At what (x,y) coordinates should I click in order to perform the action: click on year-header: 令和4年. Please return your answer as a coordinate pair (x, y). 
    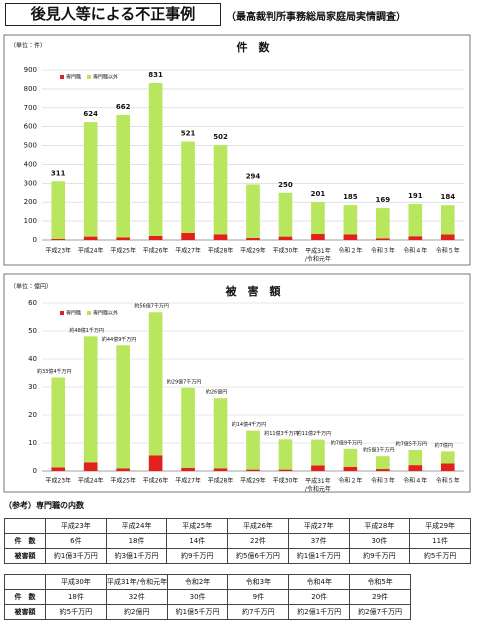
    Looking at the image, I should click on (319, 582).